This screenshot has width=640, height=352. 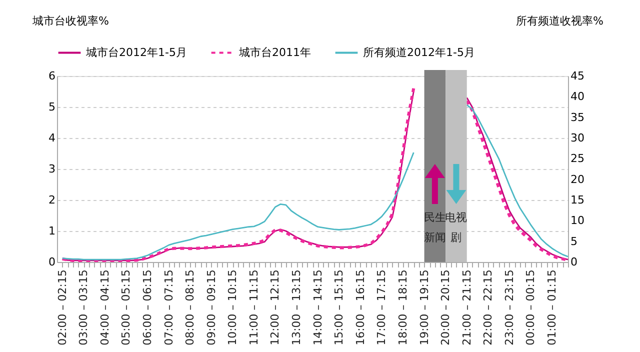 I want to click on y2-tick-label: 5, so click(x=574, y=241).